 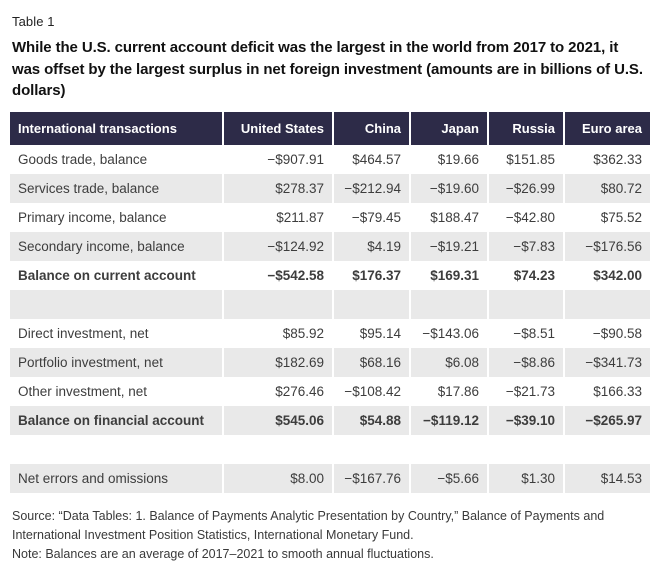 What do you see at coordinates (525, 362) in the screenshot?
I see `cell-value: −$8.86` at bounding box center [525, 362].